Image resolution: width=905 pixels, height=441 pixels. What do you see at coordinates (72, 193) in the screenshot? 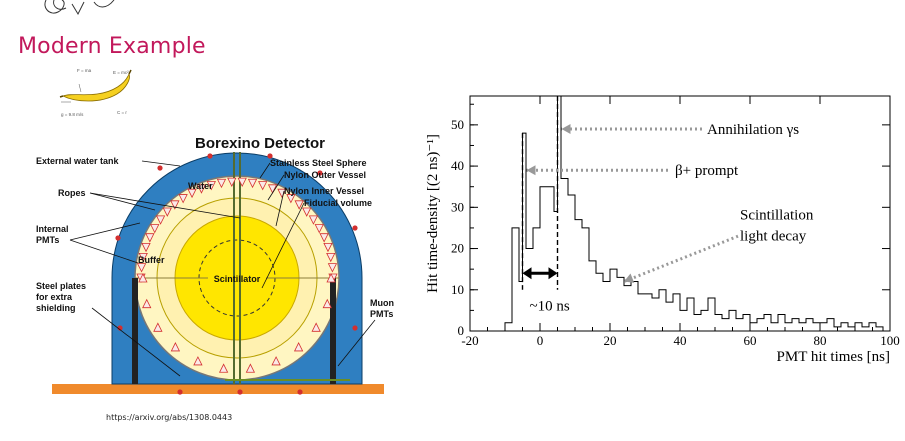
I see `label-ropes: Ropes` at bounding box center [72, 193].